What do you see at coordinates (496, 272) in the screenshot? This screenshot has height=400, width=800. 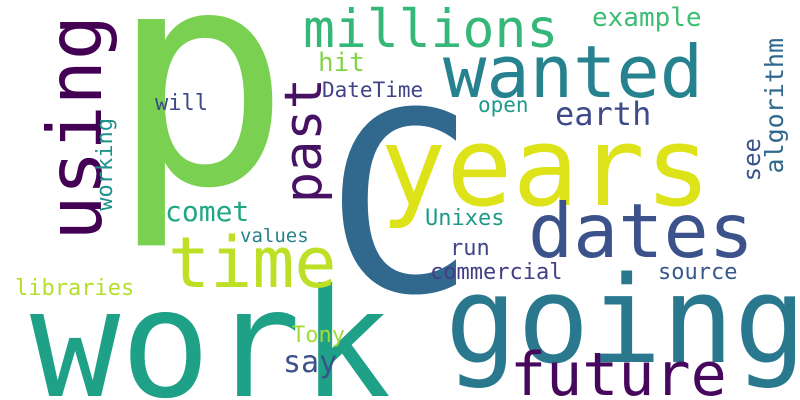 I see `word-commercial: commercial` at bounding box center [496, 272].